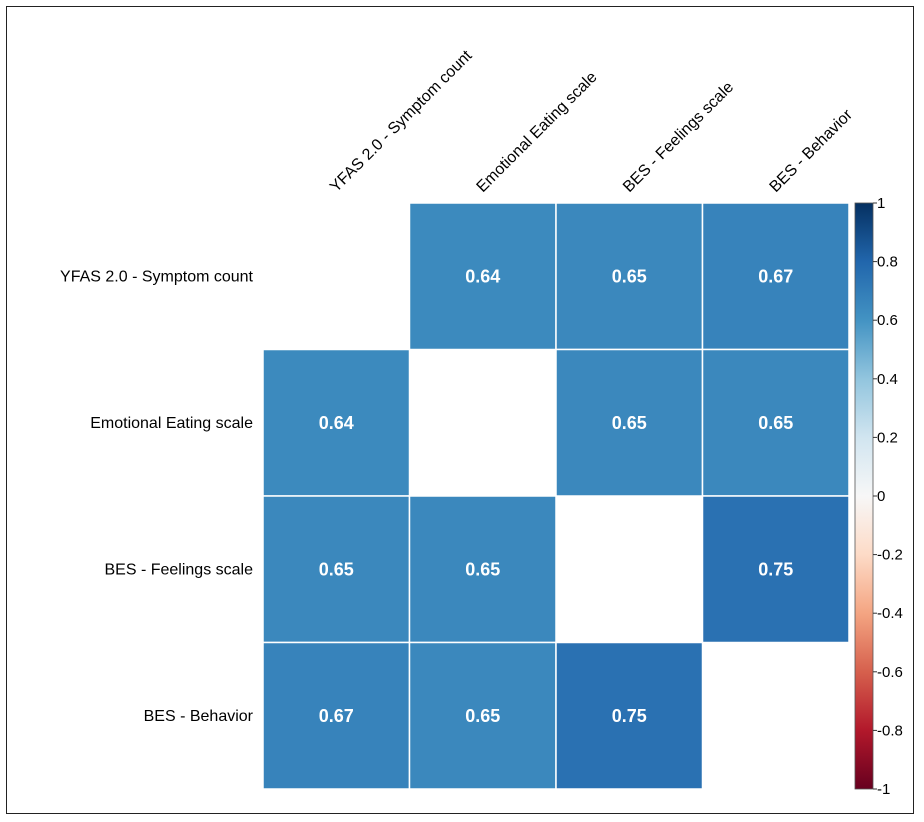 The image size is (924, 822). I want to click on column-label-0: YFAS 2.0 - Symptom count, so click(401, 121).